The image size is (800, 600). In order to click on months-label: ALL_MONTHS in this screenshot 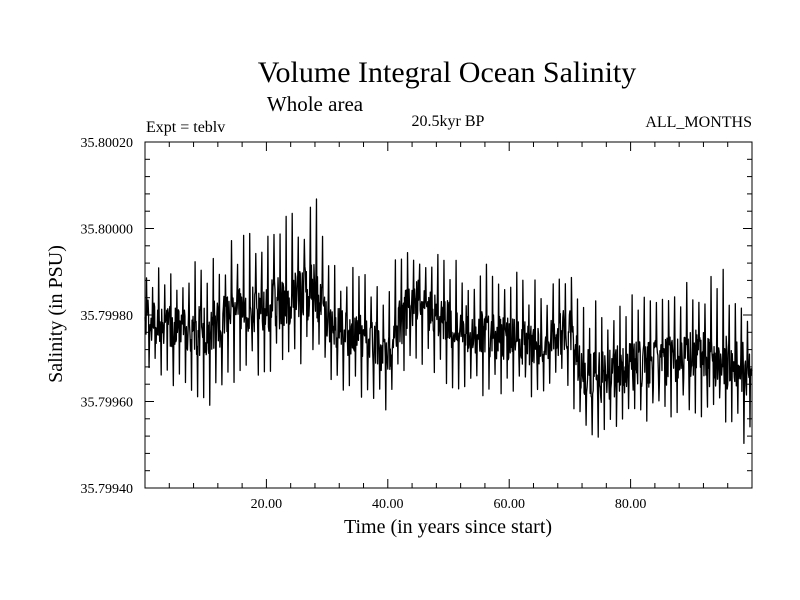, I will do `click(698, 122)`.